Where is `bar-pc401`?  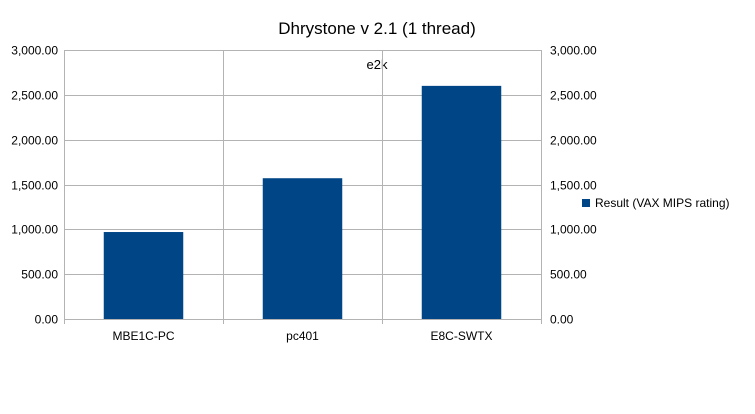
bar-pc401 is located at coordinates (302, 248).